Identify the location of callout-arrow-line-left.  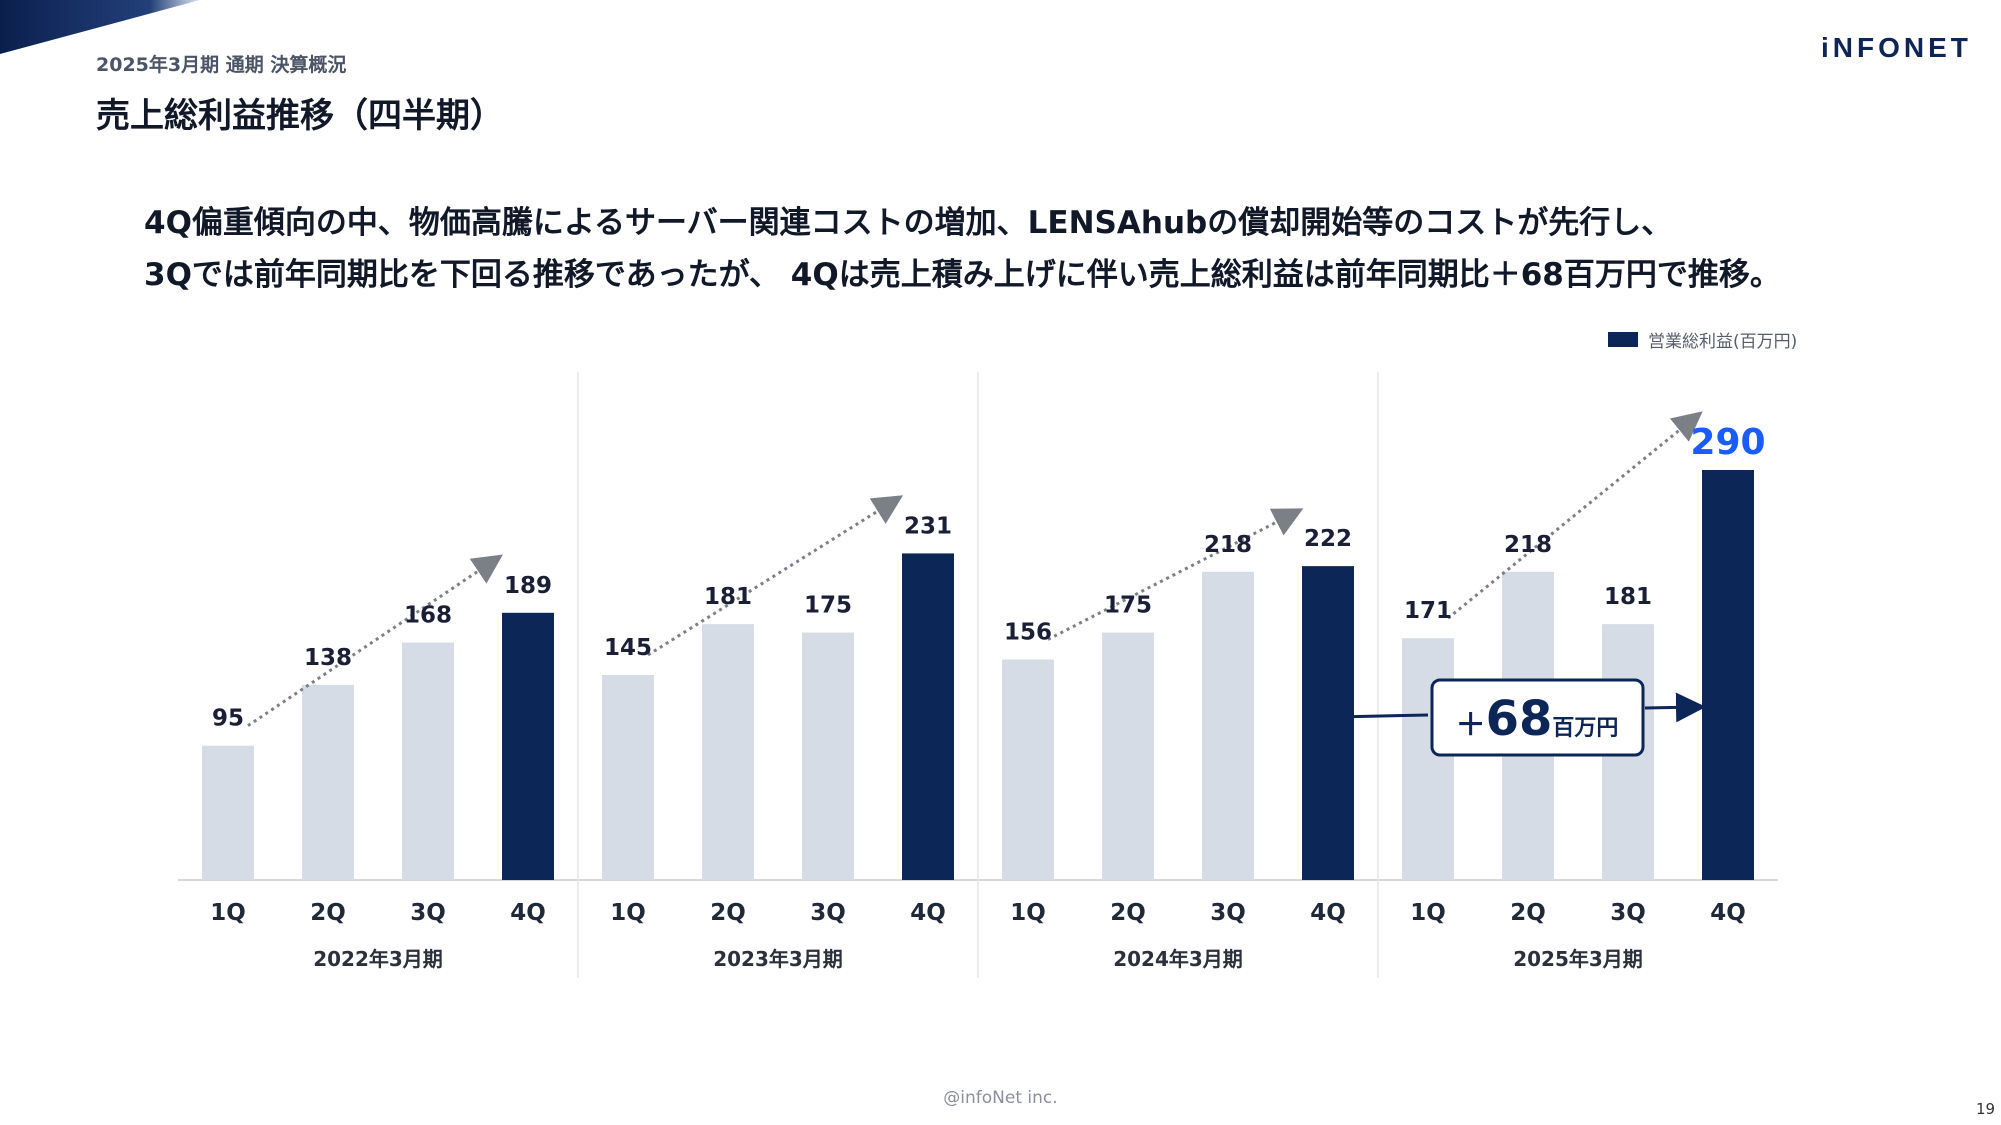
(1382, 716).